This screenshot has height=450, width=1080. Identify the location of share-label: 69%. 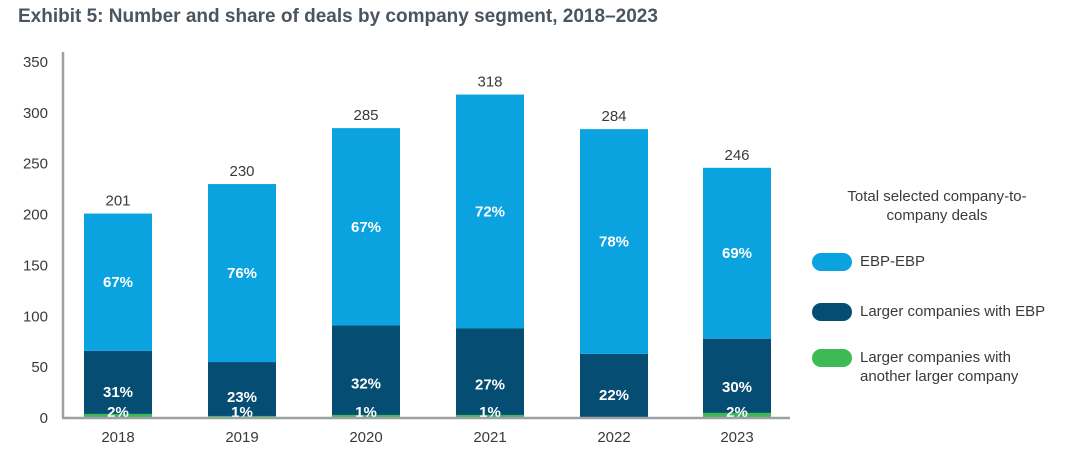
(737, 253).